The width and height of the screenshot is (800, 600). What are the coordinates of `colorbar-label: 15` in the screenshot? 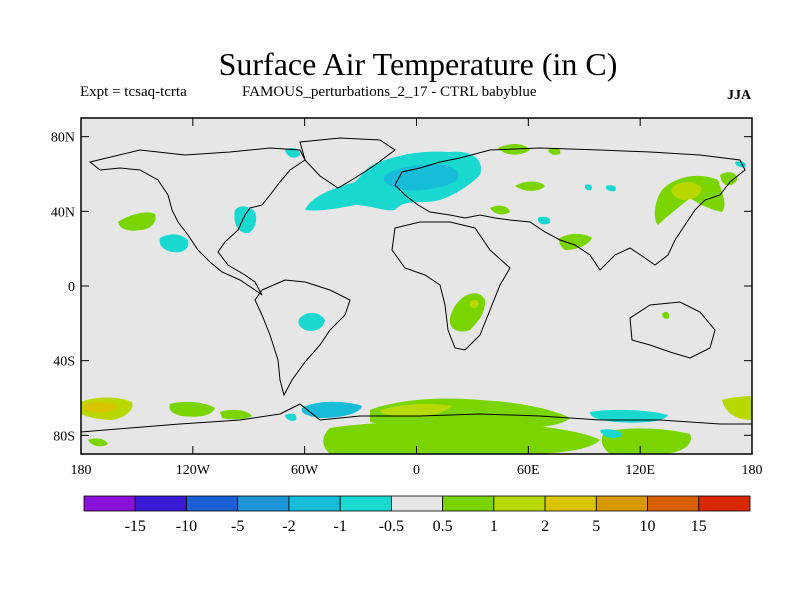 It's located at (699, 526).